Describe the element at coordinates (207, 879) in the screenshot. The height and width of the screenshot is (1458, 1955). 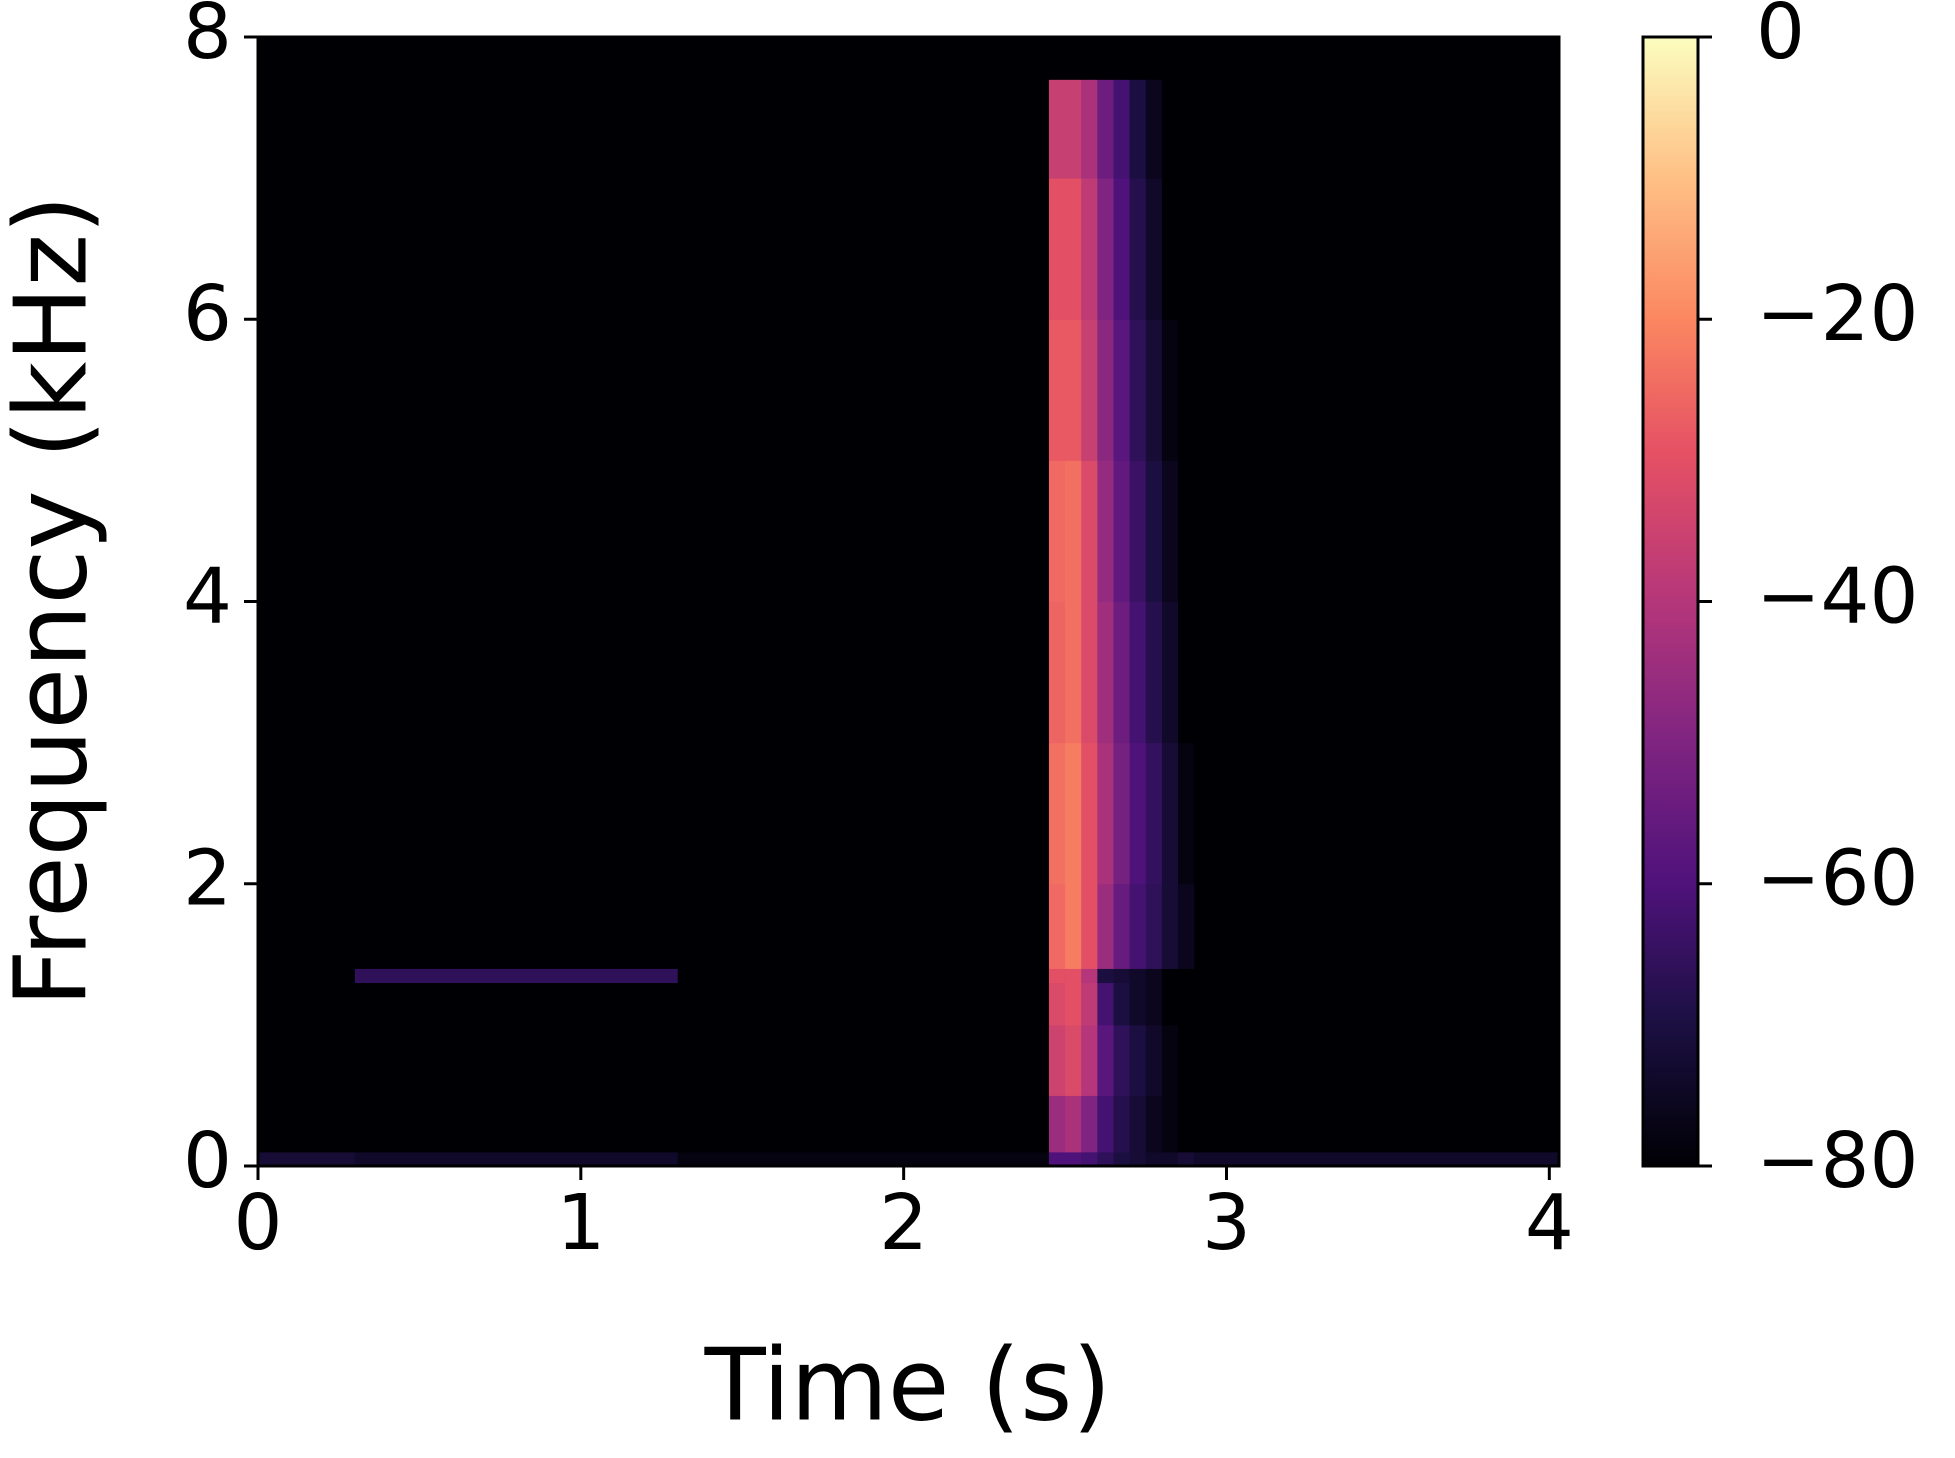
I see `y-tick-label: 2` at that location.